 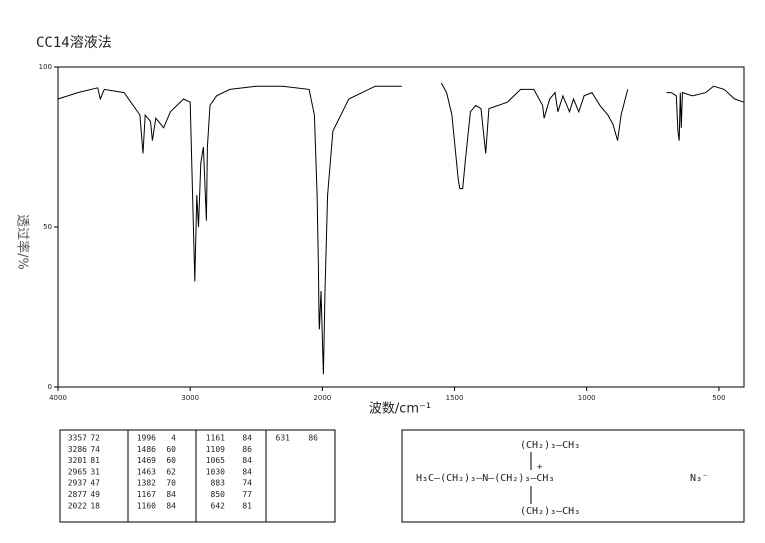 What do you see at coordinates (400, 409) in the screenshot?
I see `x-axis-label: 波数/cm⁻¹` at bounding box center [400, 409].